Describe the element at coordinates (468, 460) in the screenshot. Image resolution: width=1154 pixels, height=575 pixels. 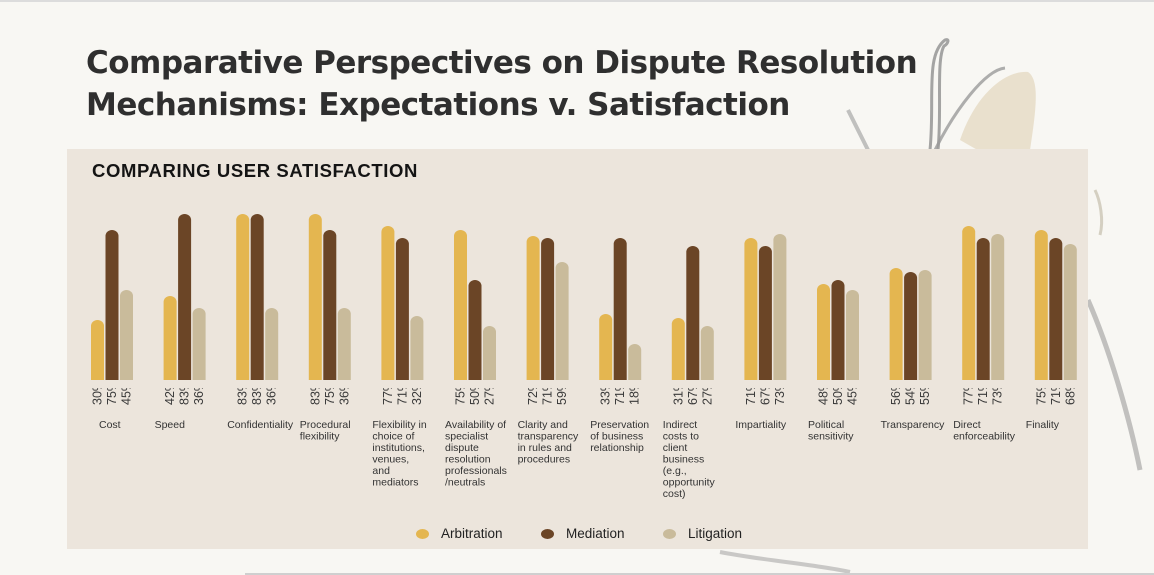
I see `category-label-line: resolution` at that location.